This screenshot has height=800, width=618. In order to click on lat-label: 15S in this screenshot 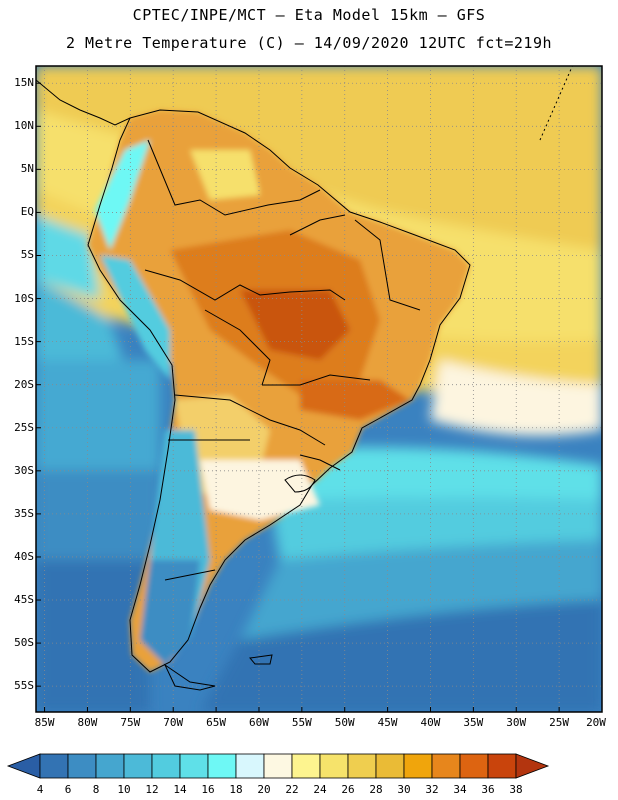, I will do `click(24, 341)`.